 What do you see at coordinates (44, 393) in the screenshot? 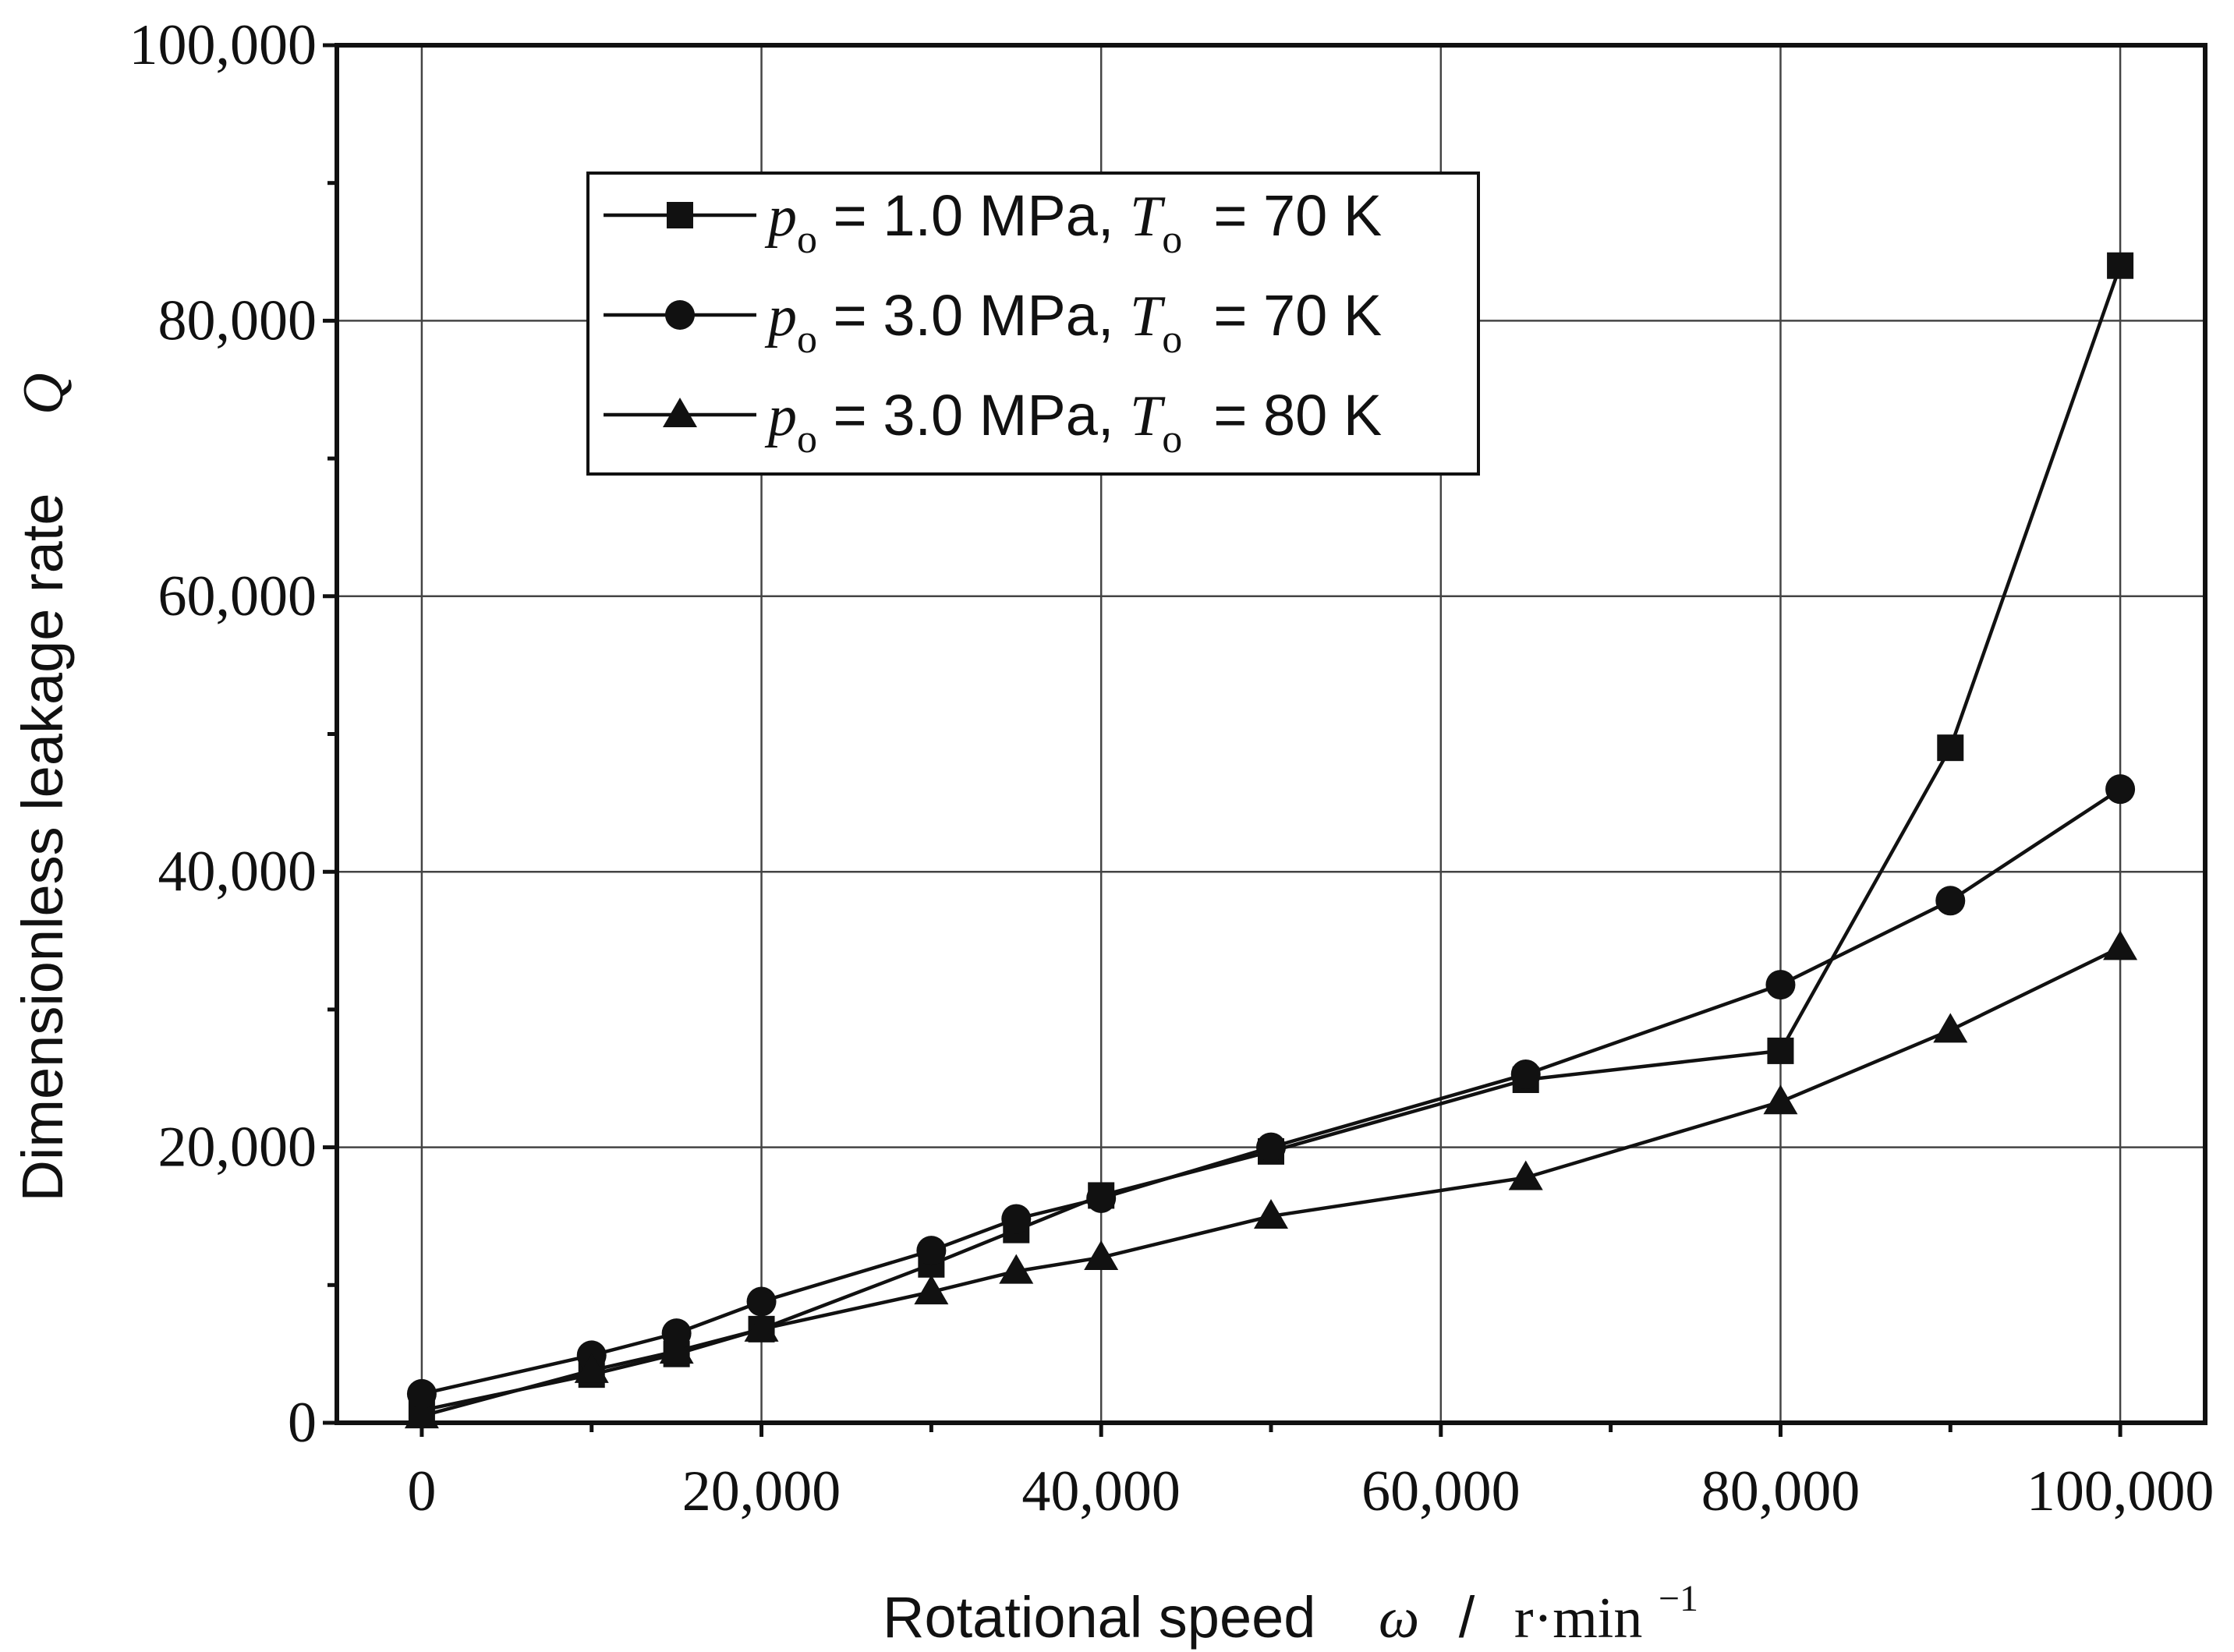
I see `y-axis-symbol: Q` at bounding box center [44, 393].